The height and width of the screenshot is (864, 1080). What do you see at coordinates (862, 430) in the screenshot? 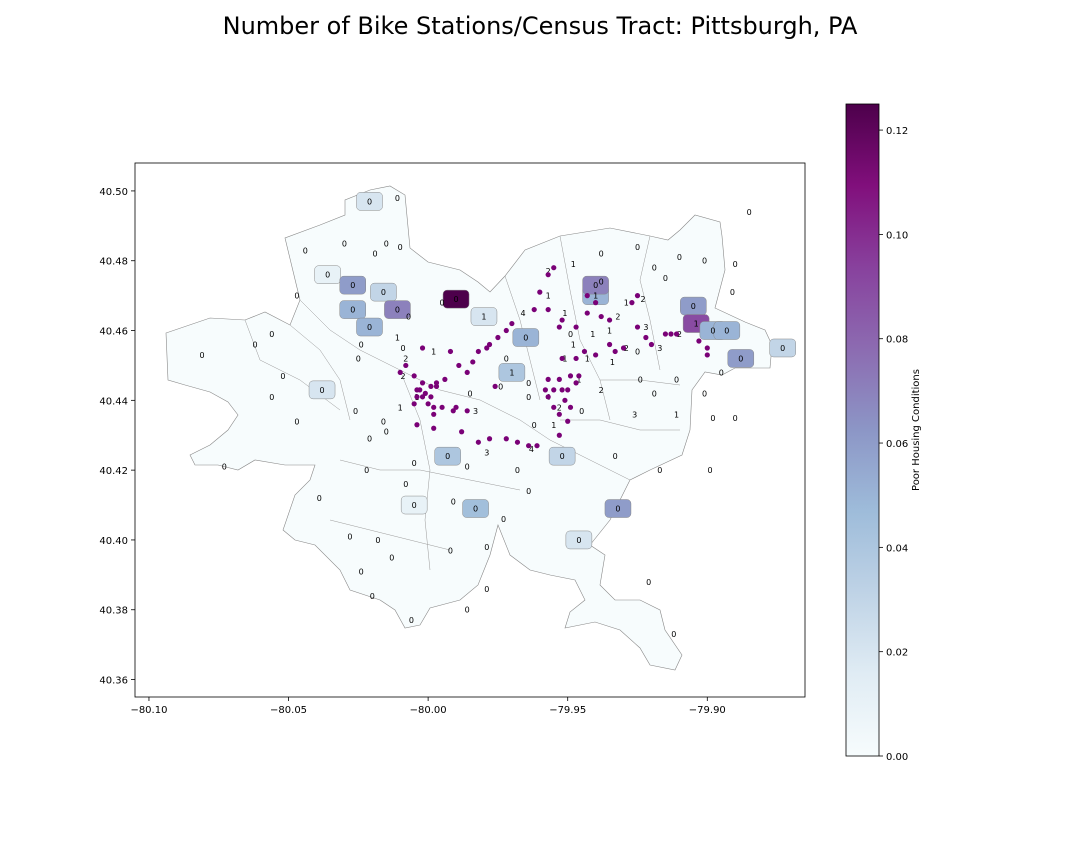
I see `colorbar` at bounding box center [862, 430].